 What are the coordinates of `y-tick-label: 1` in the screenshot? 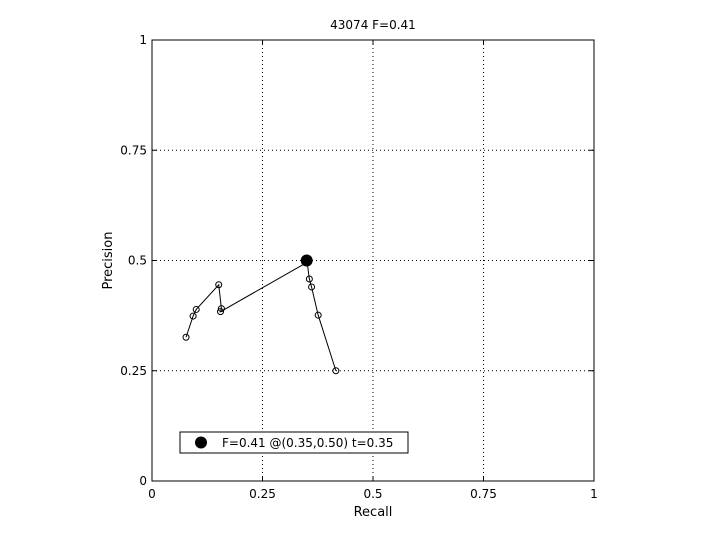 It's located at (143, 40).